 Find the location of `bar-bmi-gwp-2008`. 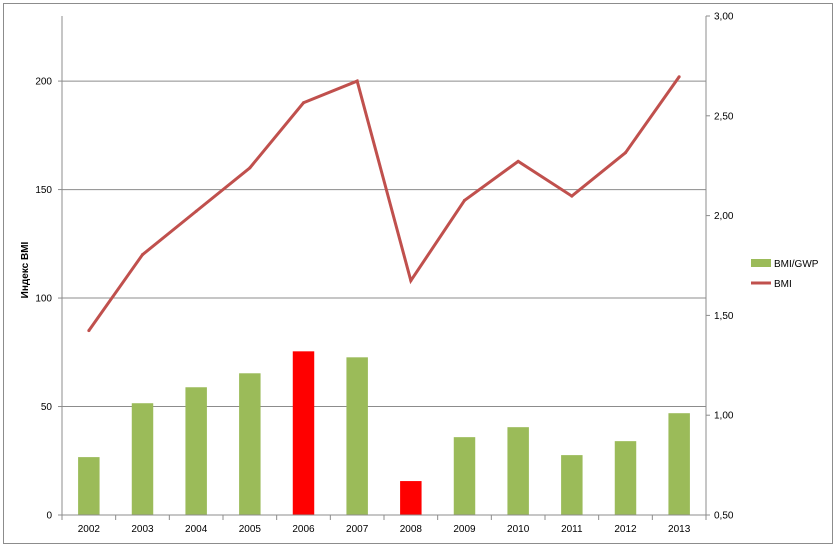

bar-bmi-gwp-2008 is located at coordinates (411, 498).